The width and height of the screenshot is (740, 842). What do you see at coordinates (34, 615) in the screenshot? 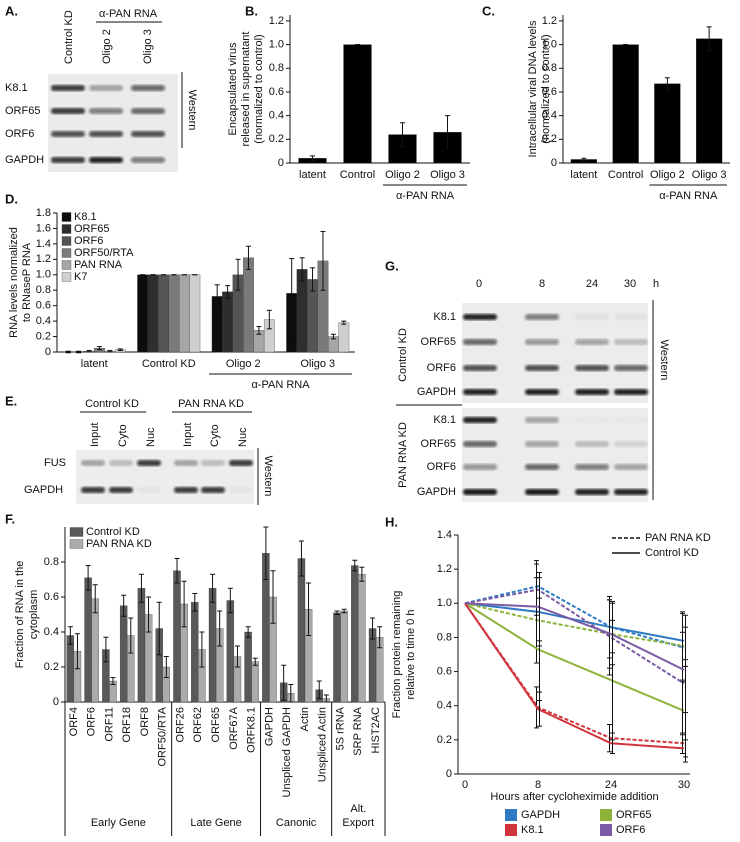
I see `y-axis-label: cytoplasm` at bounding box center [34, 615].